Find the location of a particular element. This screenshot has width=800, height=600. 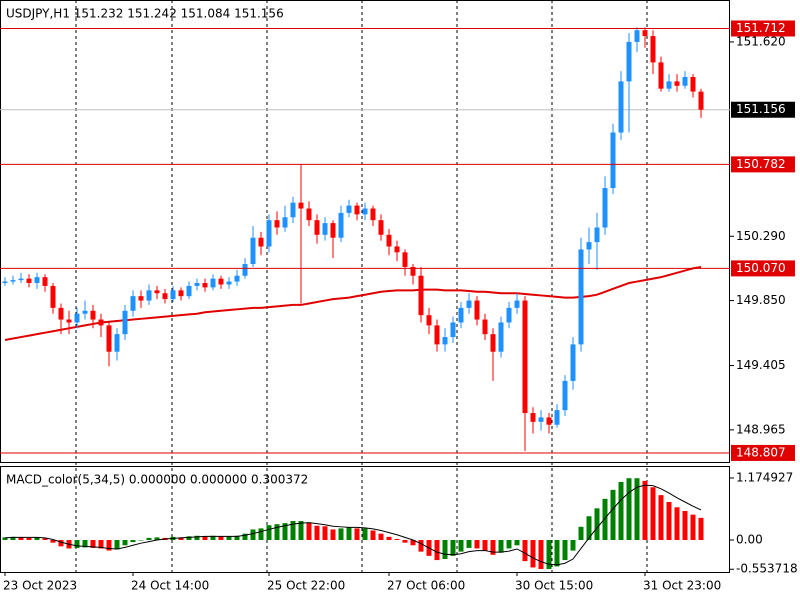

x-tick-label: 24 Oct 14:00 is located at coordinates (170, 586).